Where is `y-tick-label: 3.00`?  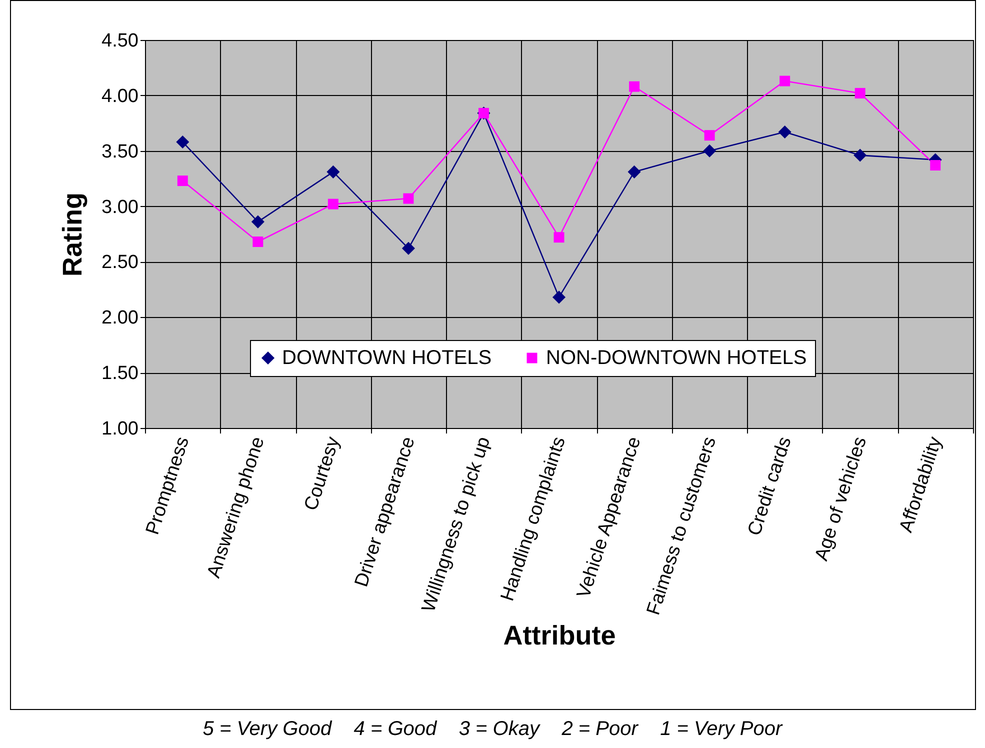
y-tick-label: 3.00 is located at coordinates (120, 207).